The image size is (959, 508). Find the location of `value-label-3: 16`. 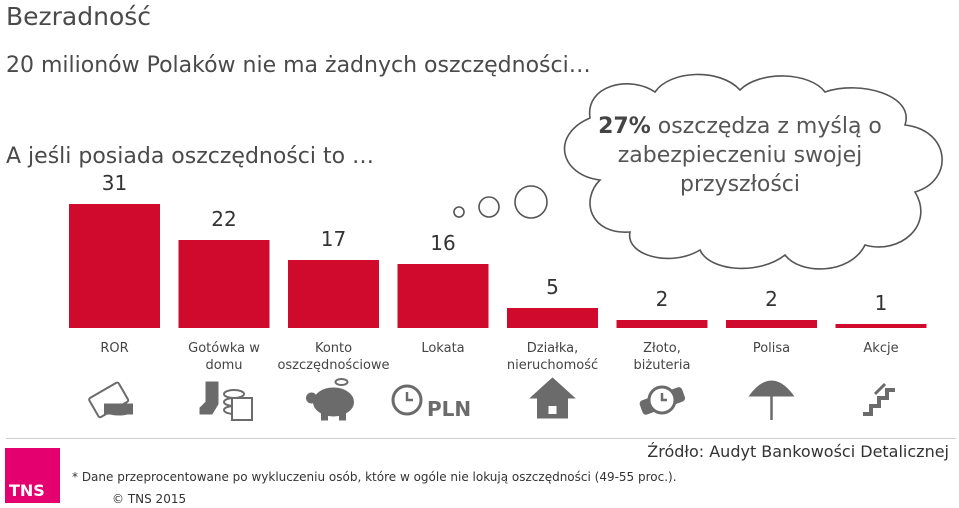

value-label-3: 16 is located at coordinates (442, 243).